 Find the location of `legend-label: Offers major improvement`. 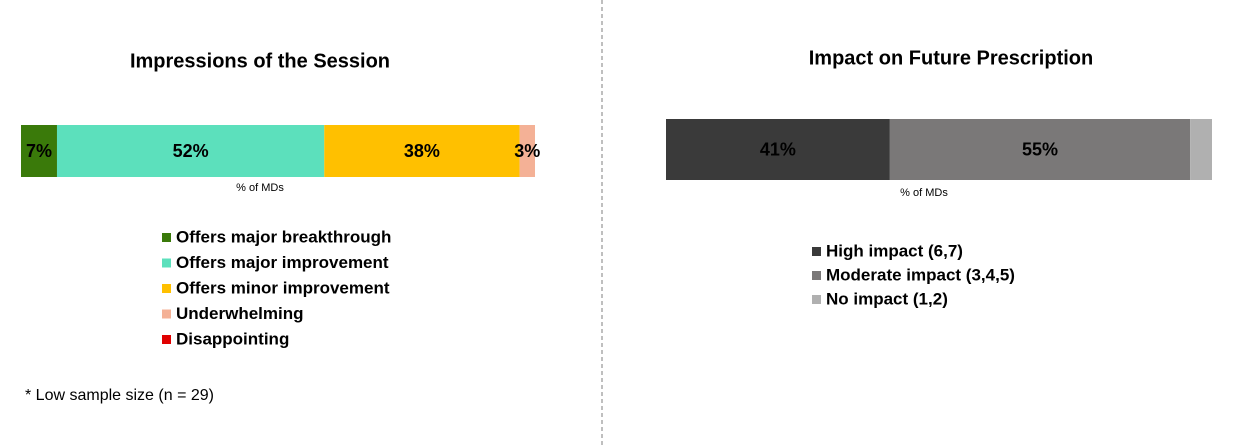

legend-label: Offers major improvement is located at coordinates (282, 262).